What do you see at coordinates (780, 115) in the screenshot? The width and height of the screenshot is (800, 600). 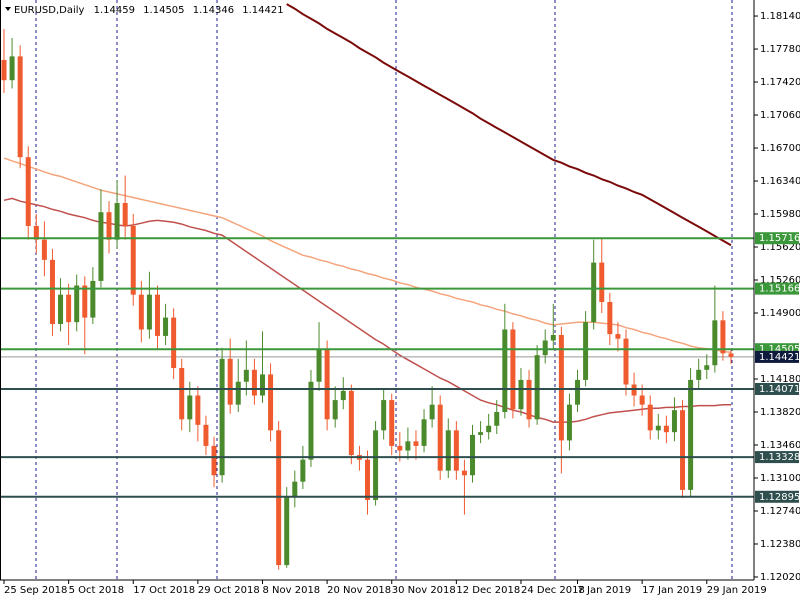 I see `y-tick-label: 1.17060` at bounding box center [780, 115].